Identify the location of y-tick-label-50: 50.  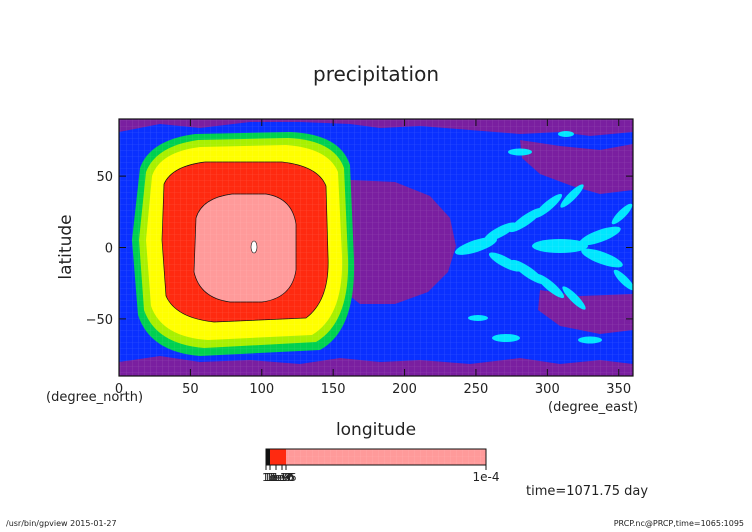
(104, 177).